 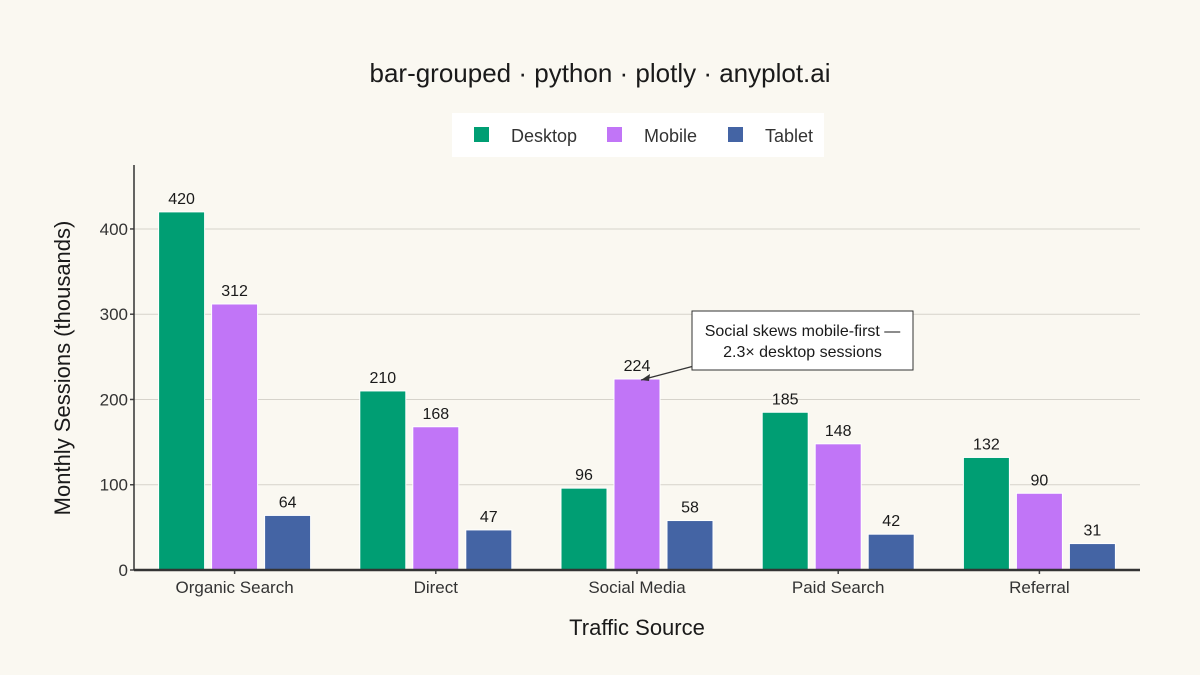 I want to click on bar-value-label: 210, so click(x=382, y=378).